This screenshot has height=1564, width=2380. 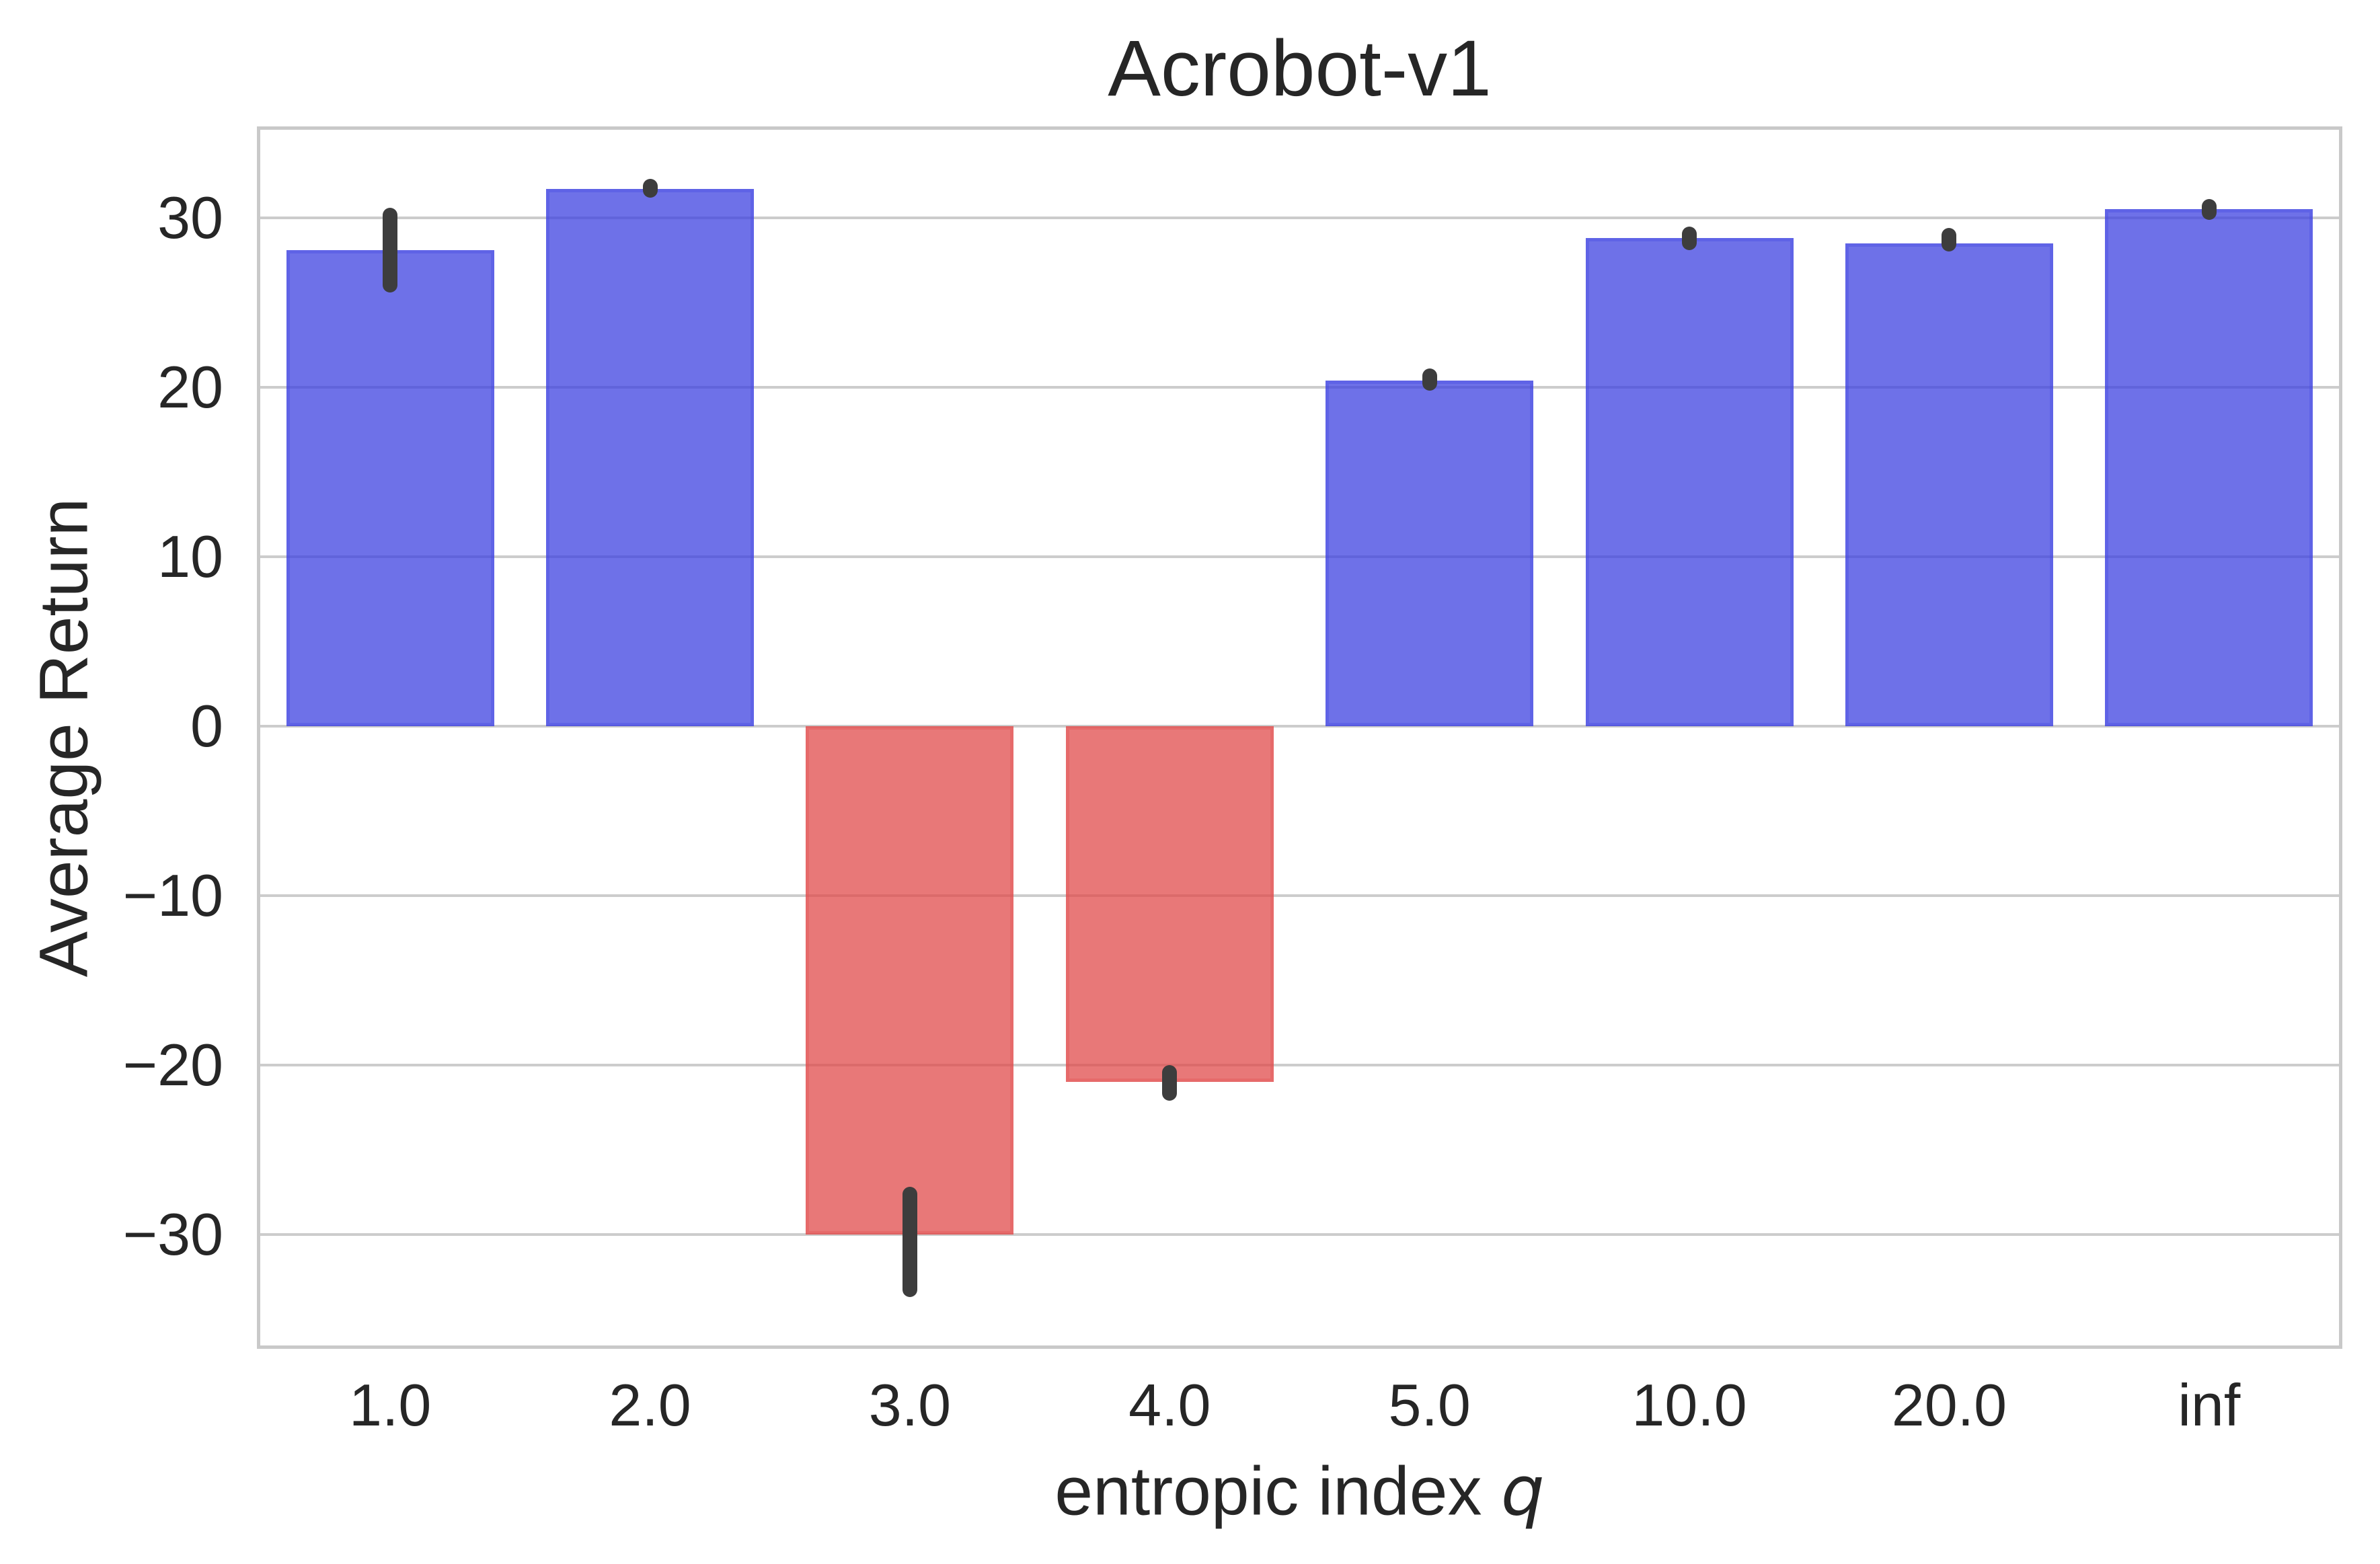 What do you see at coordinates (1169, 1405) in the screenshot?
I see `x-tick-label-4.0: 4.0` at bounding box center [1169, 1405].